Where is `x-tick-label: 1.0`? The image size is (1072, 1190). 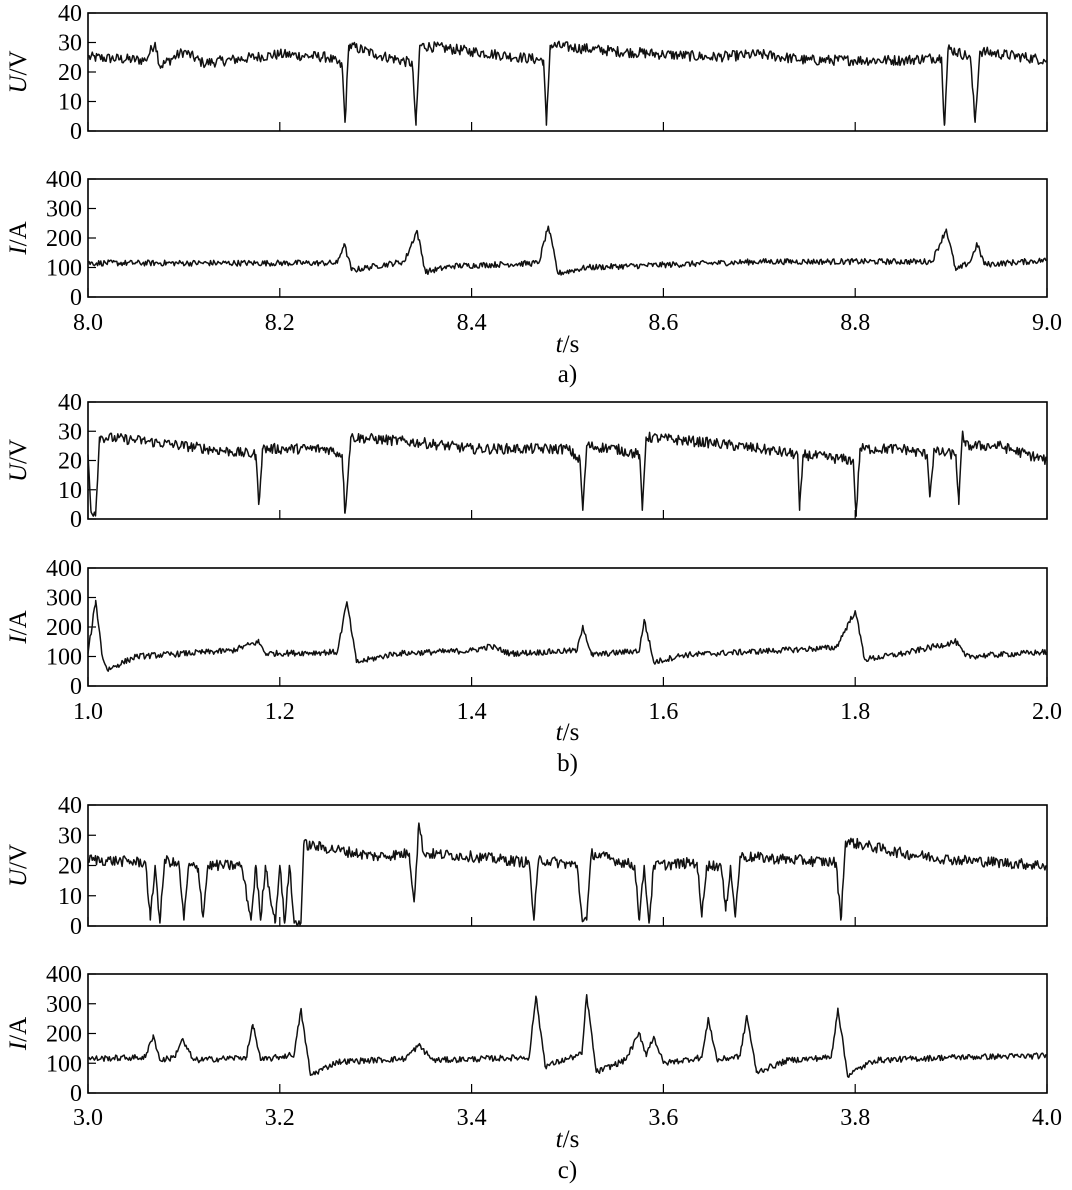 x-tick-label: 1.0 is located at coordinates (88, 712).